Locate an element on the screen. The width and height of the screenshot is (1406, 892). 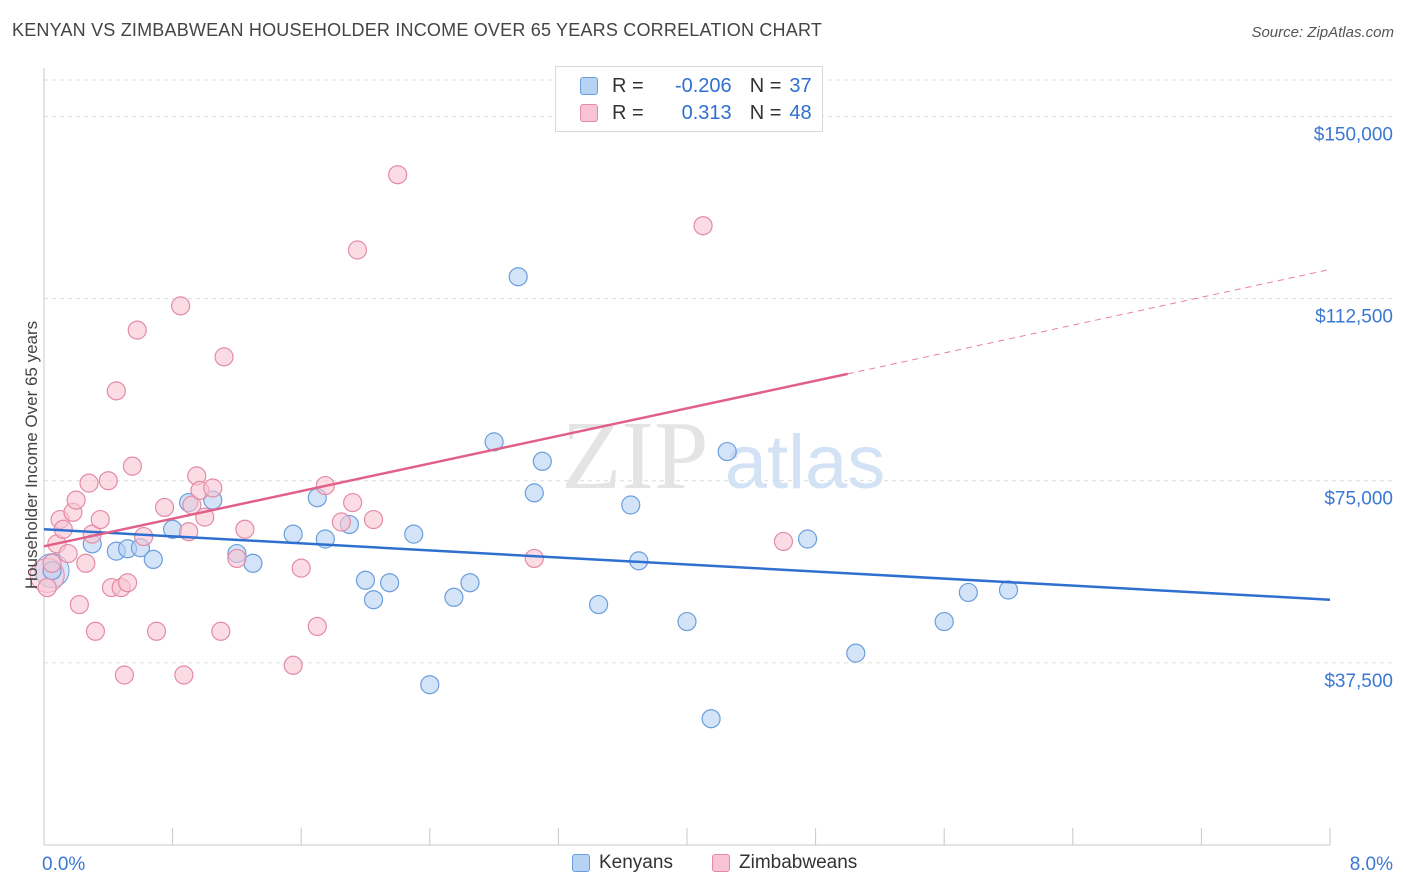
kenyans-legend-swatch is located at coordinates (581, 863).